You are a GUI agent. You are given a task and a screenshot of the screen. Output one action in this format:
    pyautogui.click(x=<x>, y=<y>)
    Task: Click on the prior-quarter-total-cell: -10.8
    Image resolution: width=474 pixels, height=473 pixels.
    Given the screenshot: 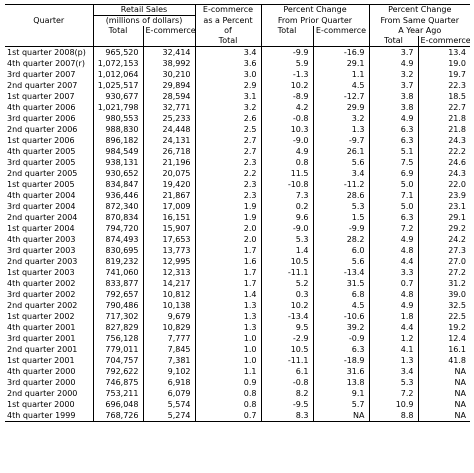 What is the action you would take?
    pyautogui.click(x=287, y=184)
    